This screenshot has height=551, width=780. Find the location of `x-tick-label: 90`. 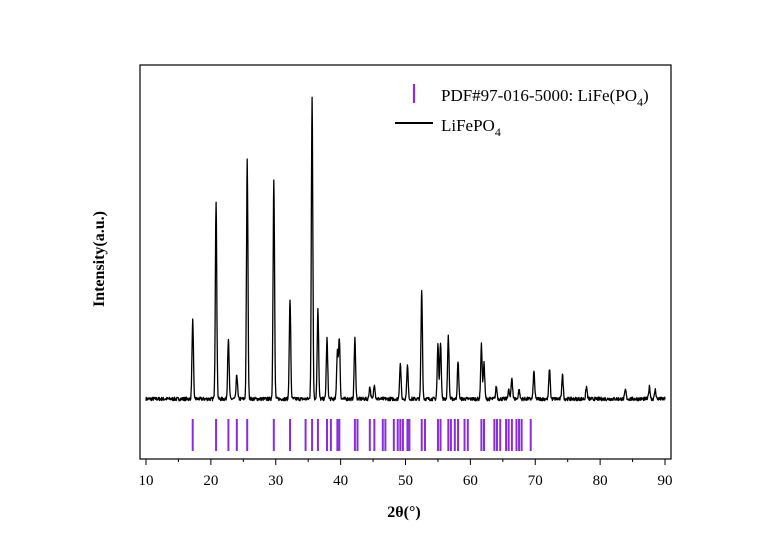

x-tick-label: 90 is located at coordinates (665, 481).